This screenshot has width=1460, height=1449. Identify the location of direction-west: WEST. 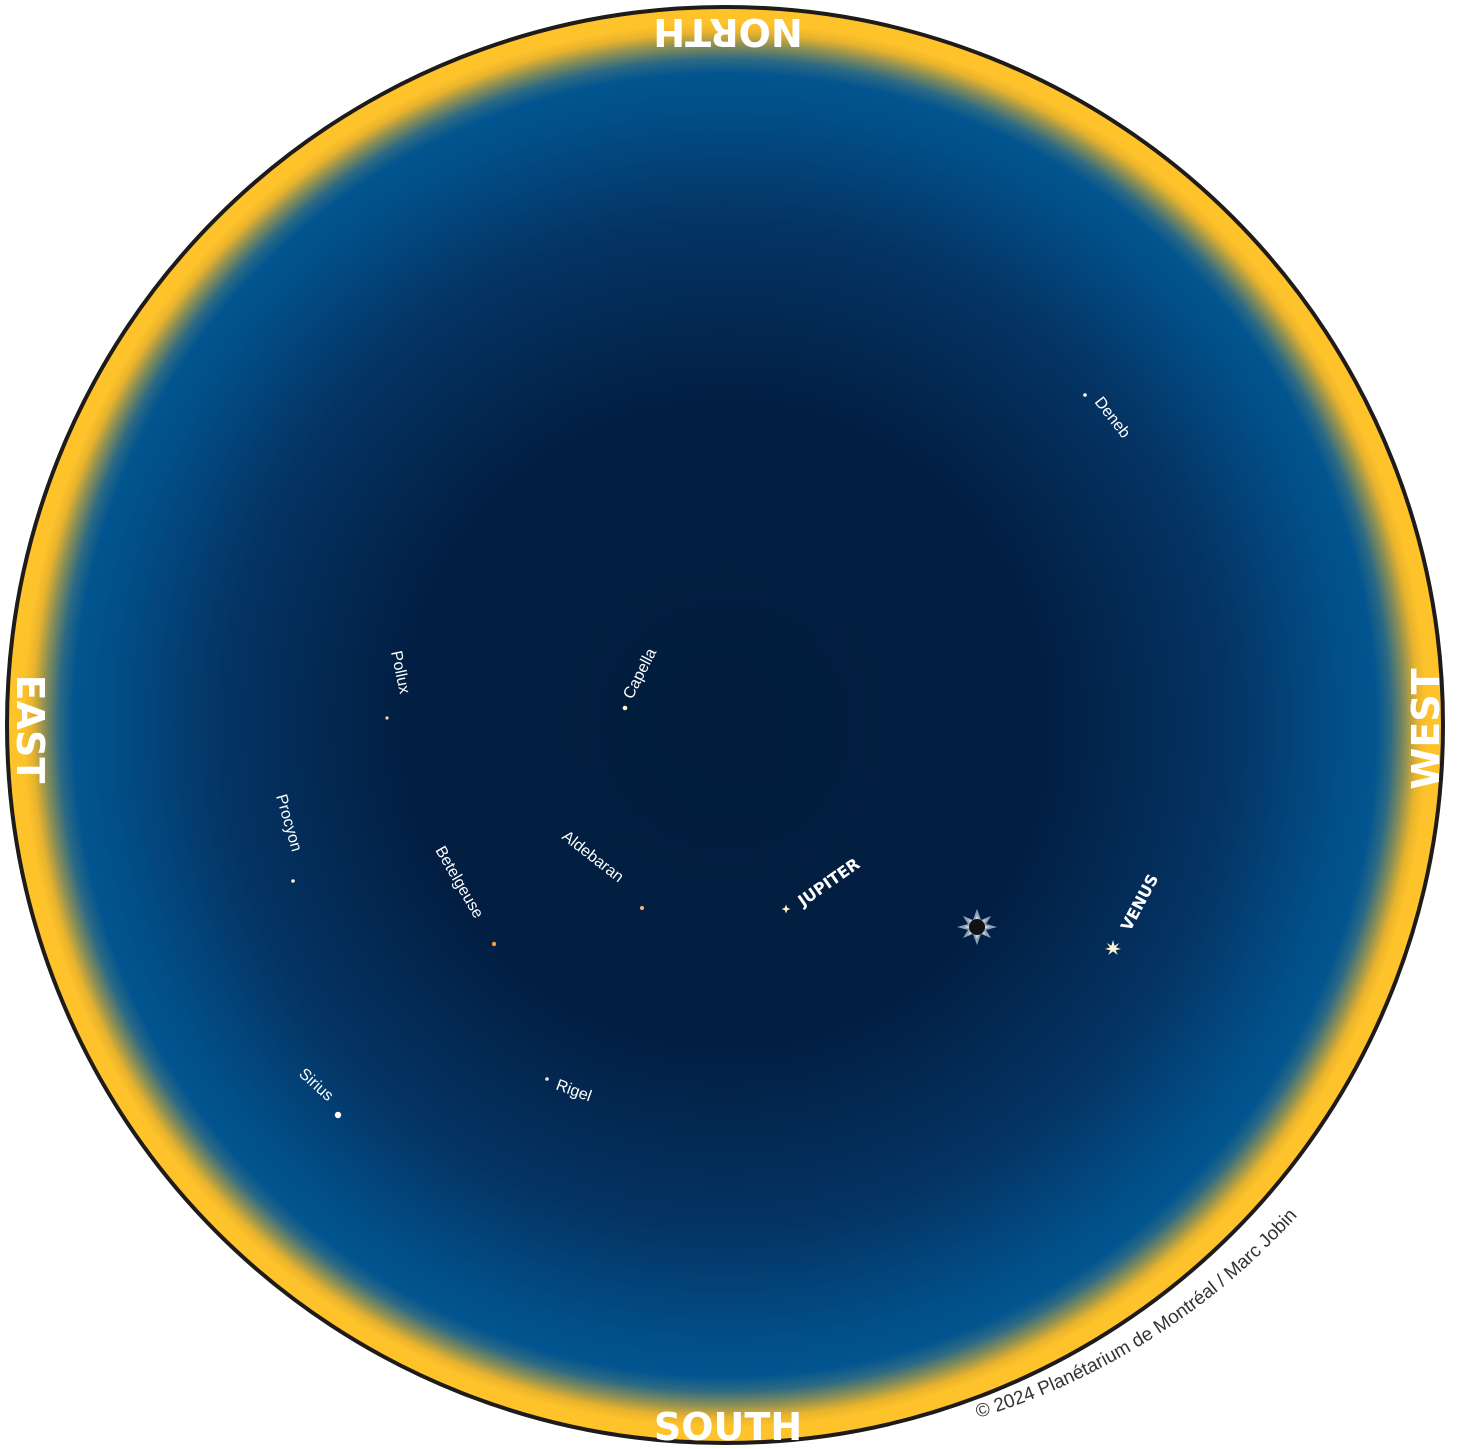
(1426, 728).